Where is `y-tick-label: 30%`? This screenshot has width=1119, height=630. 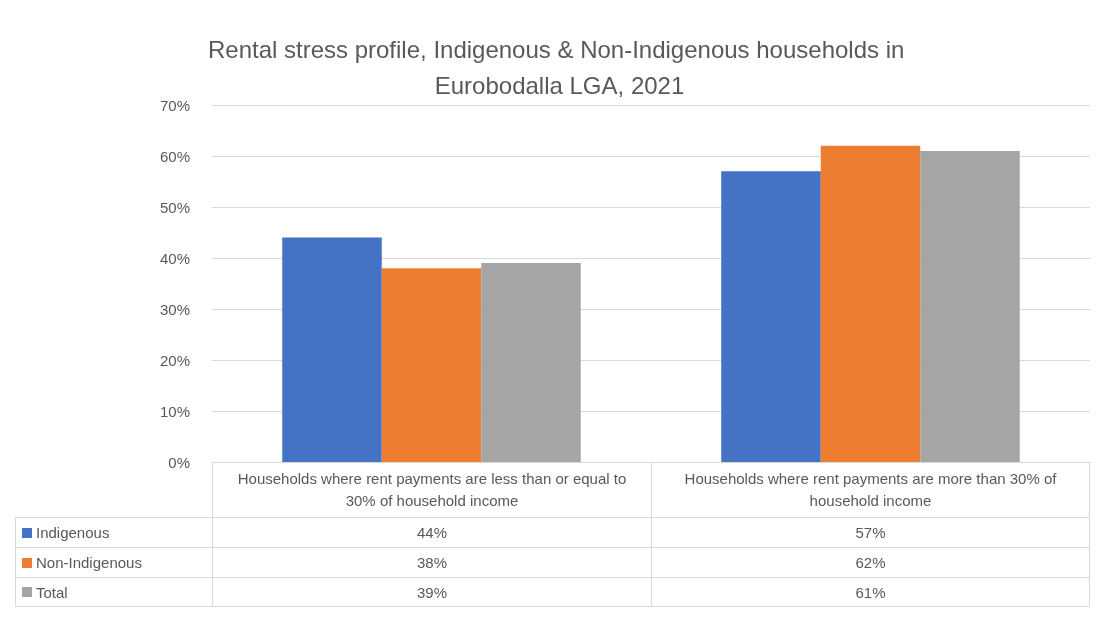 y-tick-label: 30% is located at coordinates (174, 309).